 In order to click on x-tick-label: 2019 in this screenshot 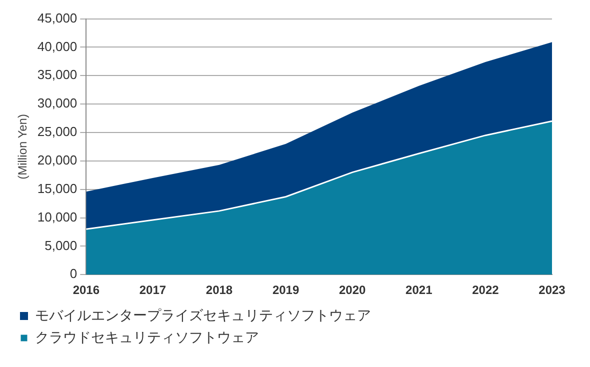, I will do `click(286, 290)`.